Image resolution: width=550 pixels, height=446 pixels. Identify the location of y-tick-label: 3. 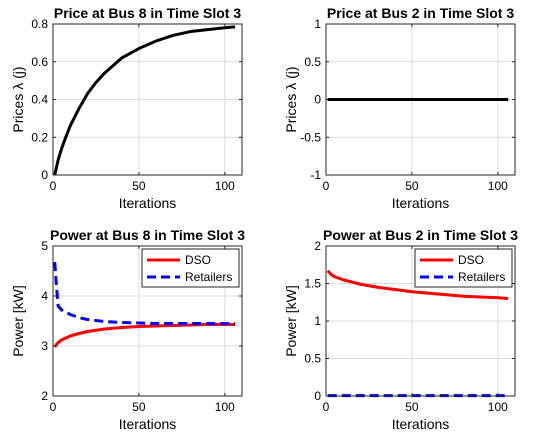
(44, 346).